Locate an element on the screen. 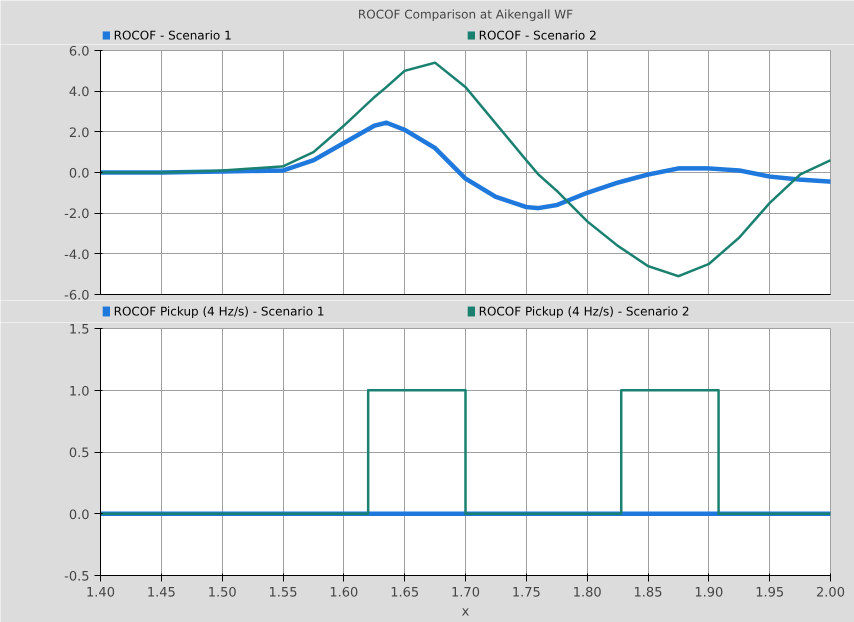 This screenshot has height=622, width=854. legend-label: ROCOF - Scenario 2 is located at coordinates (537, 35).